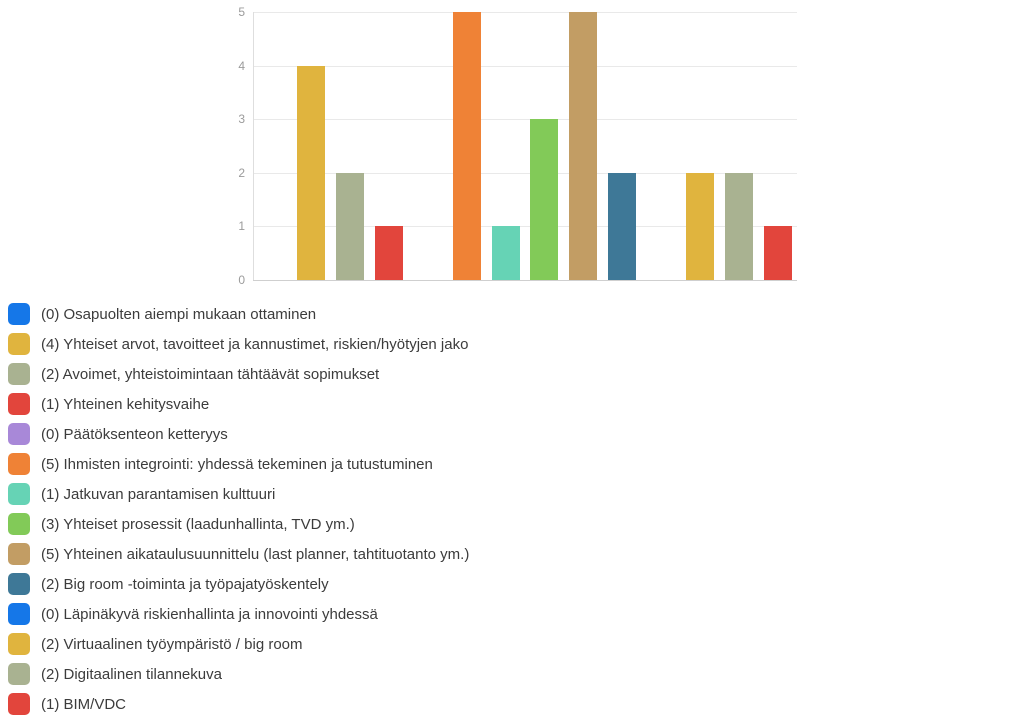 This screenshot has height=720, width=1024. Describe the element at coordinates (172, 644) in the screenshot. I see `legend-label: (2) Virtuaalinen työympäristö / big room` at that location.